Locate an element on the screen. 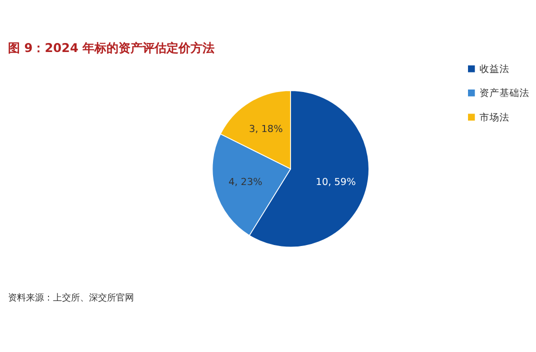 Image resolution: width=536 pixels, height=352 pixels. text: 资料来源：上交所、深交所官网 is located at coordinates (71, 298).